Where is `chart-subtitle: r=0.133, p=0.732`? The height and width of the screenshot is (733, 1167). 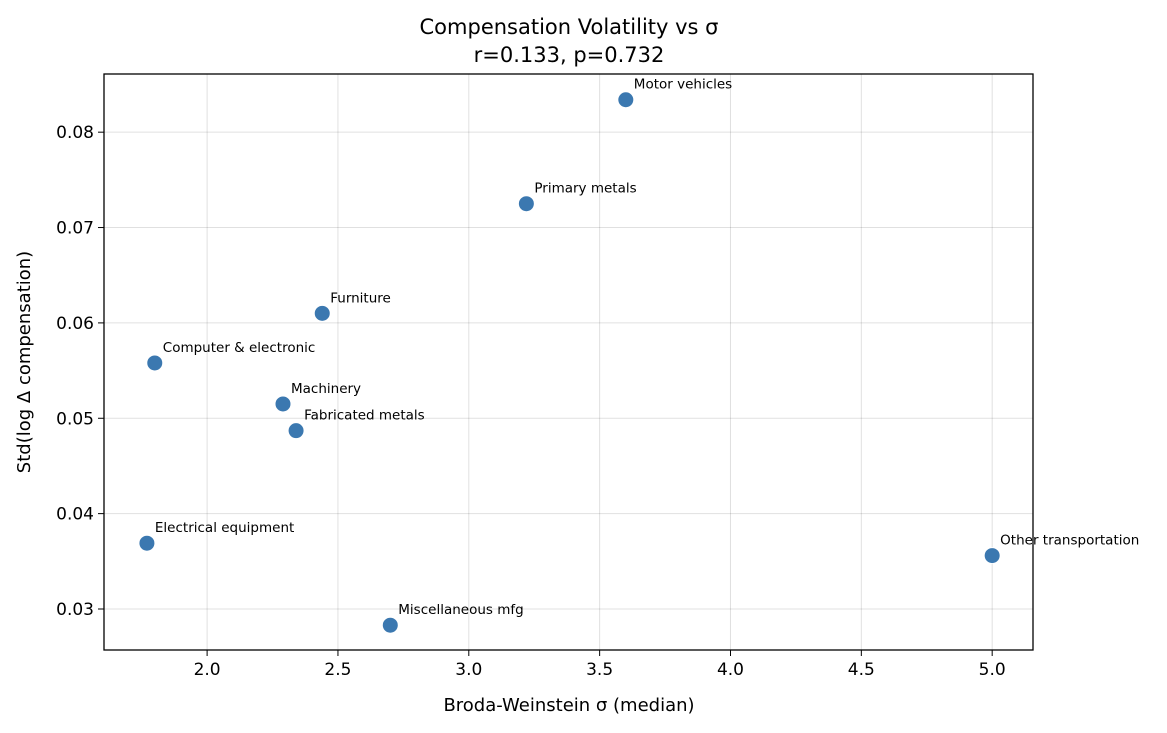 chart-subtitle: r=0.133, p=0.732 is located at coordinates (569, 55).